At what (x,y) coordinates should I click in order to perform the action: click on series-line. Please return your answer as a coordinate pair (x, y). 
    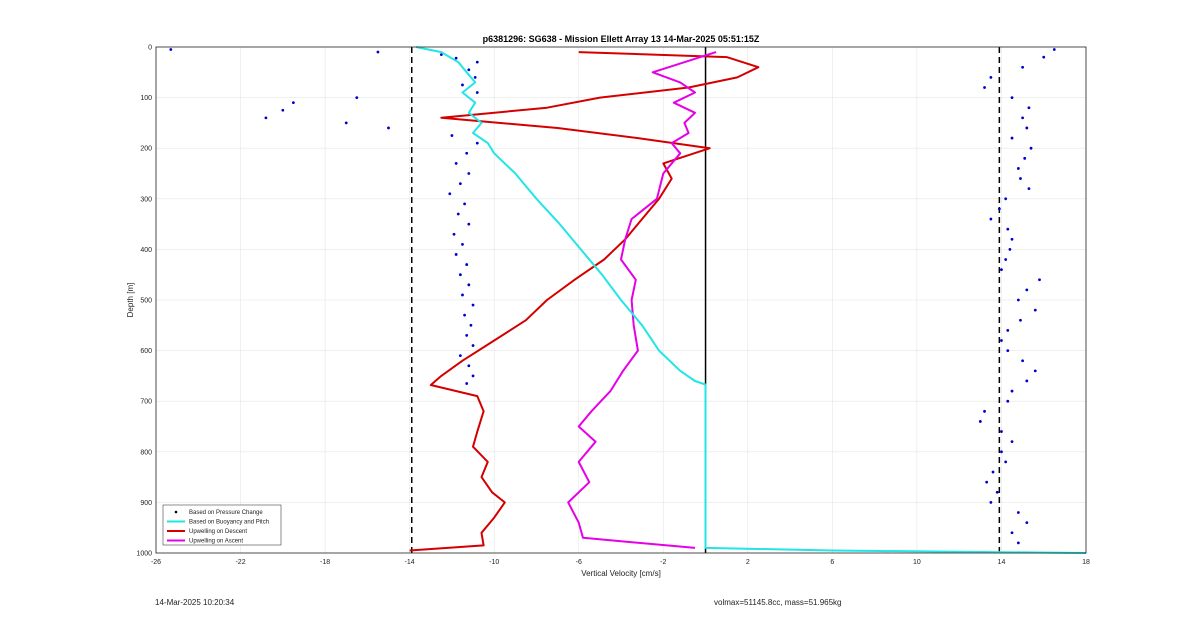
    Looking at the image, I should click on (642, 300).